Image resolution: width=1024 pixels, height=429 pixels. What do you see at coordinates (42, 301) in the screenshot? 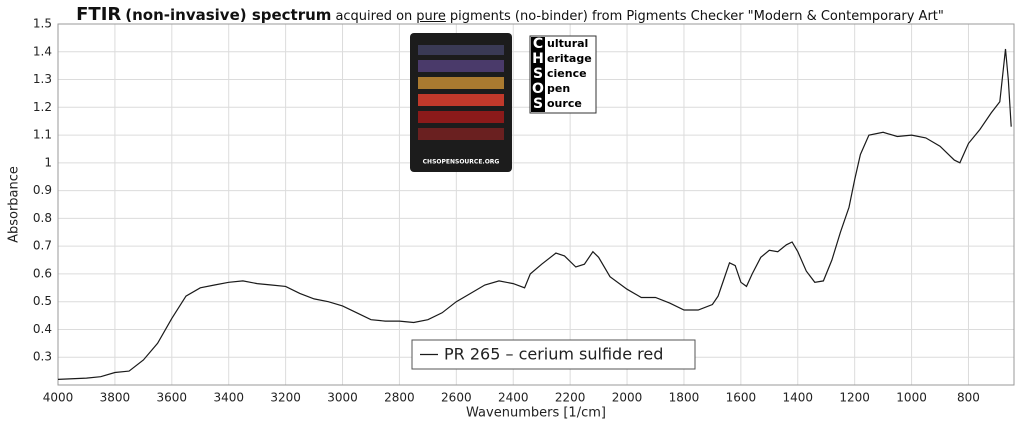
I see `y-tick-label: 0.5` at bounding box center [42, 301].